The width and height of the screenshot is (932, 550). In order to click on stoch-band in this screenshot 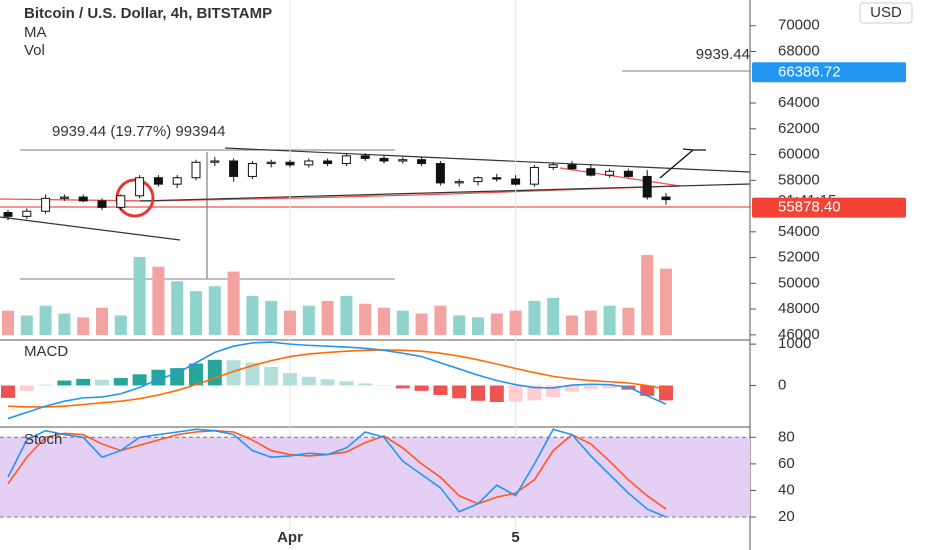, I will do `click(375, 477)`.